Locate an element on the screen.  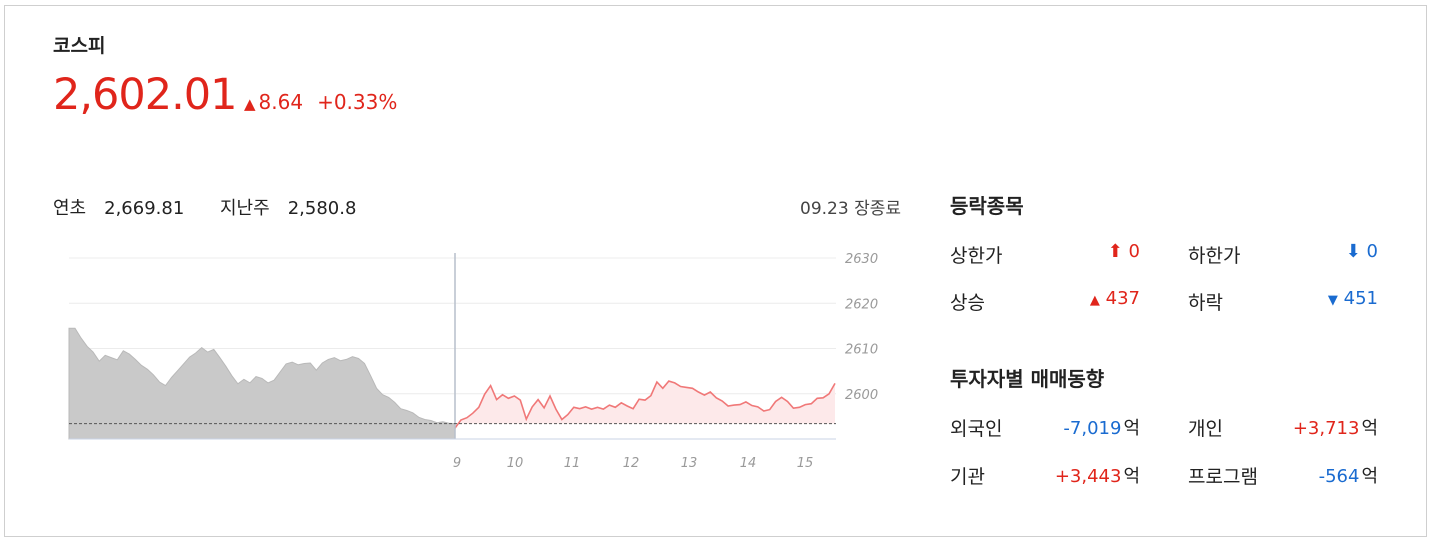
ytd-info: 연초 2,669.81 is located at coordinates (118, 207).